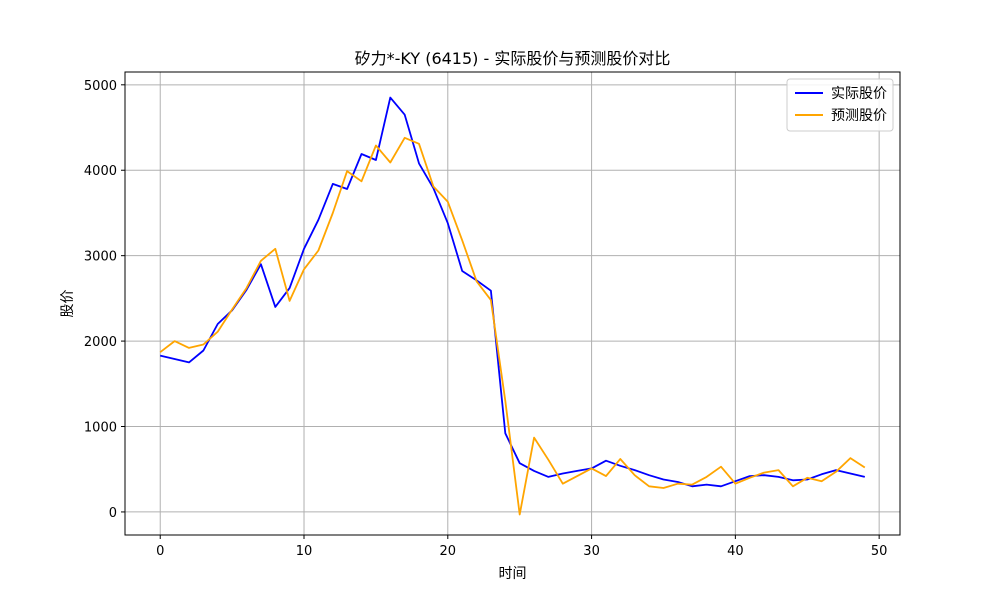 This screenshot has height=604, width=1000. Describe the element at coordinates (100, 171) in the screenshot. I see `y-tick-label: 4000` at that location.